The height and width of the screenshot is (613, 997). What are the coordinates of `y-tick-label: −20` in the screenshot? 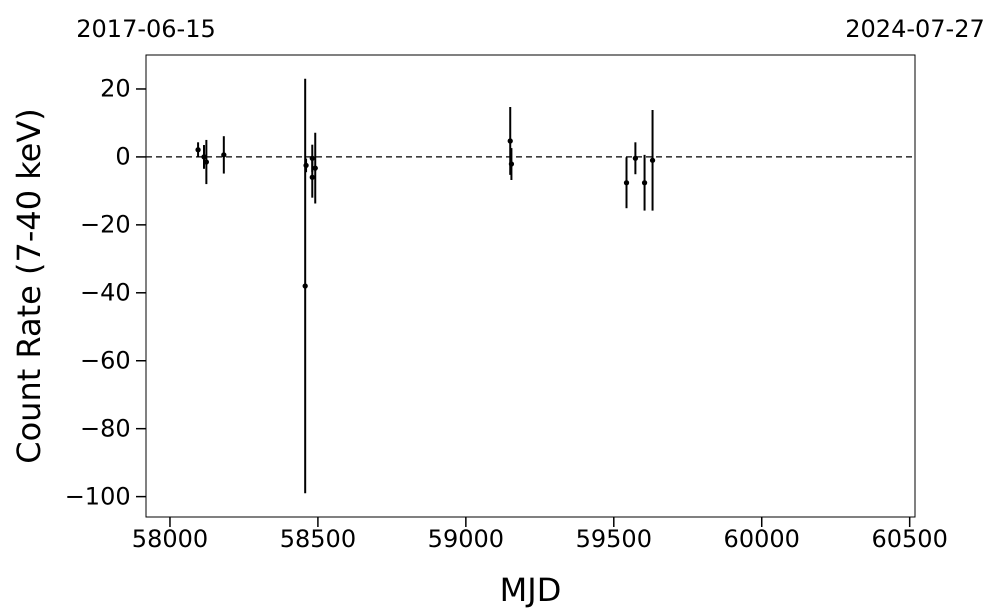 It's located at (105, 224).